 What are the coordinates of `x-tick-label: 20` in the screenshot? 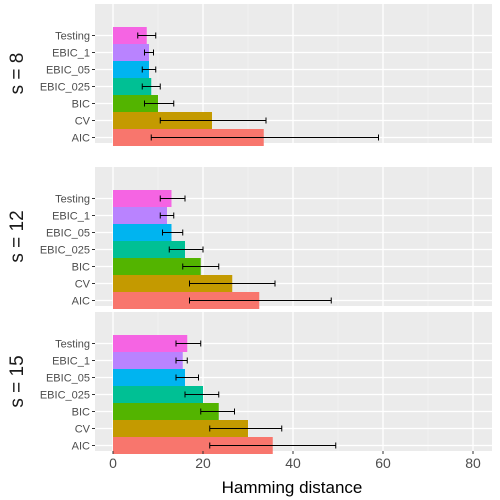 It's located at (203, 463).